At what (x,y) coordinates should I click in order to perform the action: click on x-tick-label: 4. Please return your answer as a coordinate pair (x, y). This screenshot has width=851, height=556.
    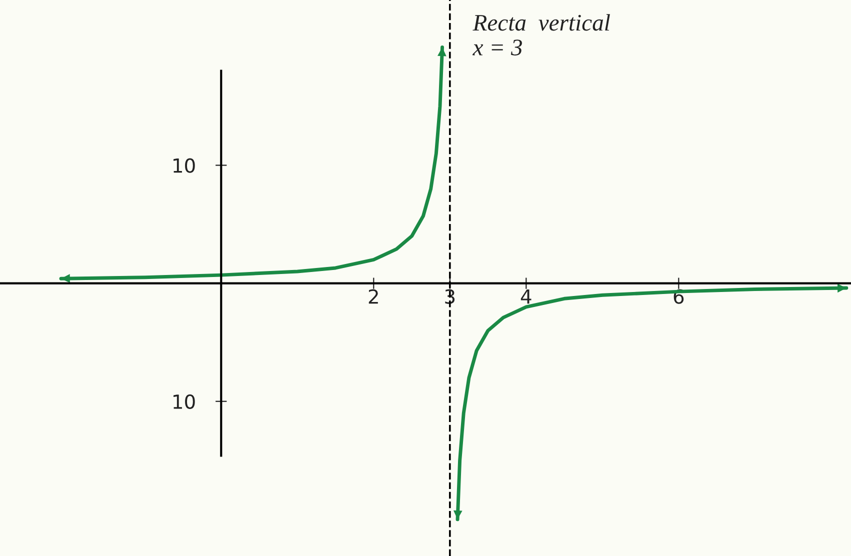
    Looking at the image, I should click on (526, 296).